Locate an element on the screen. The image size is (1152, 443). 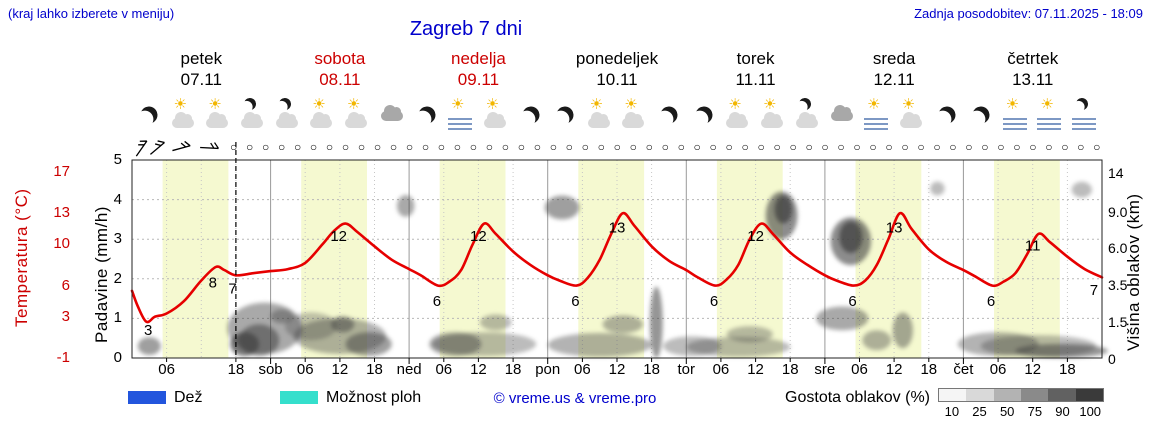
day-name: torek is located at coordinates (755, 58).